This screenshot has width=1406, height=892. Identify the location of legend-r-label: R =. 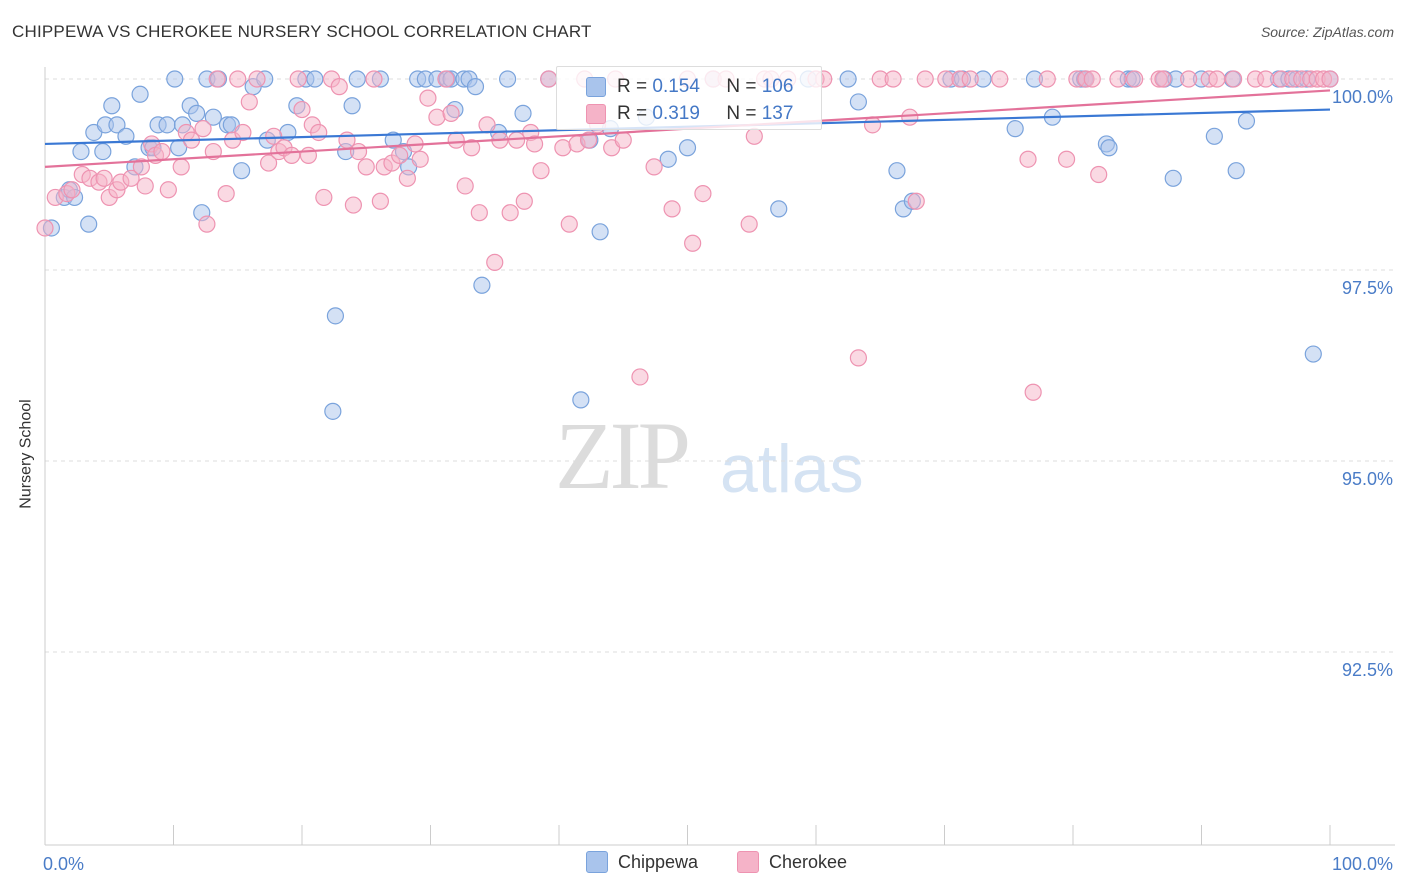
(632, 86).